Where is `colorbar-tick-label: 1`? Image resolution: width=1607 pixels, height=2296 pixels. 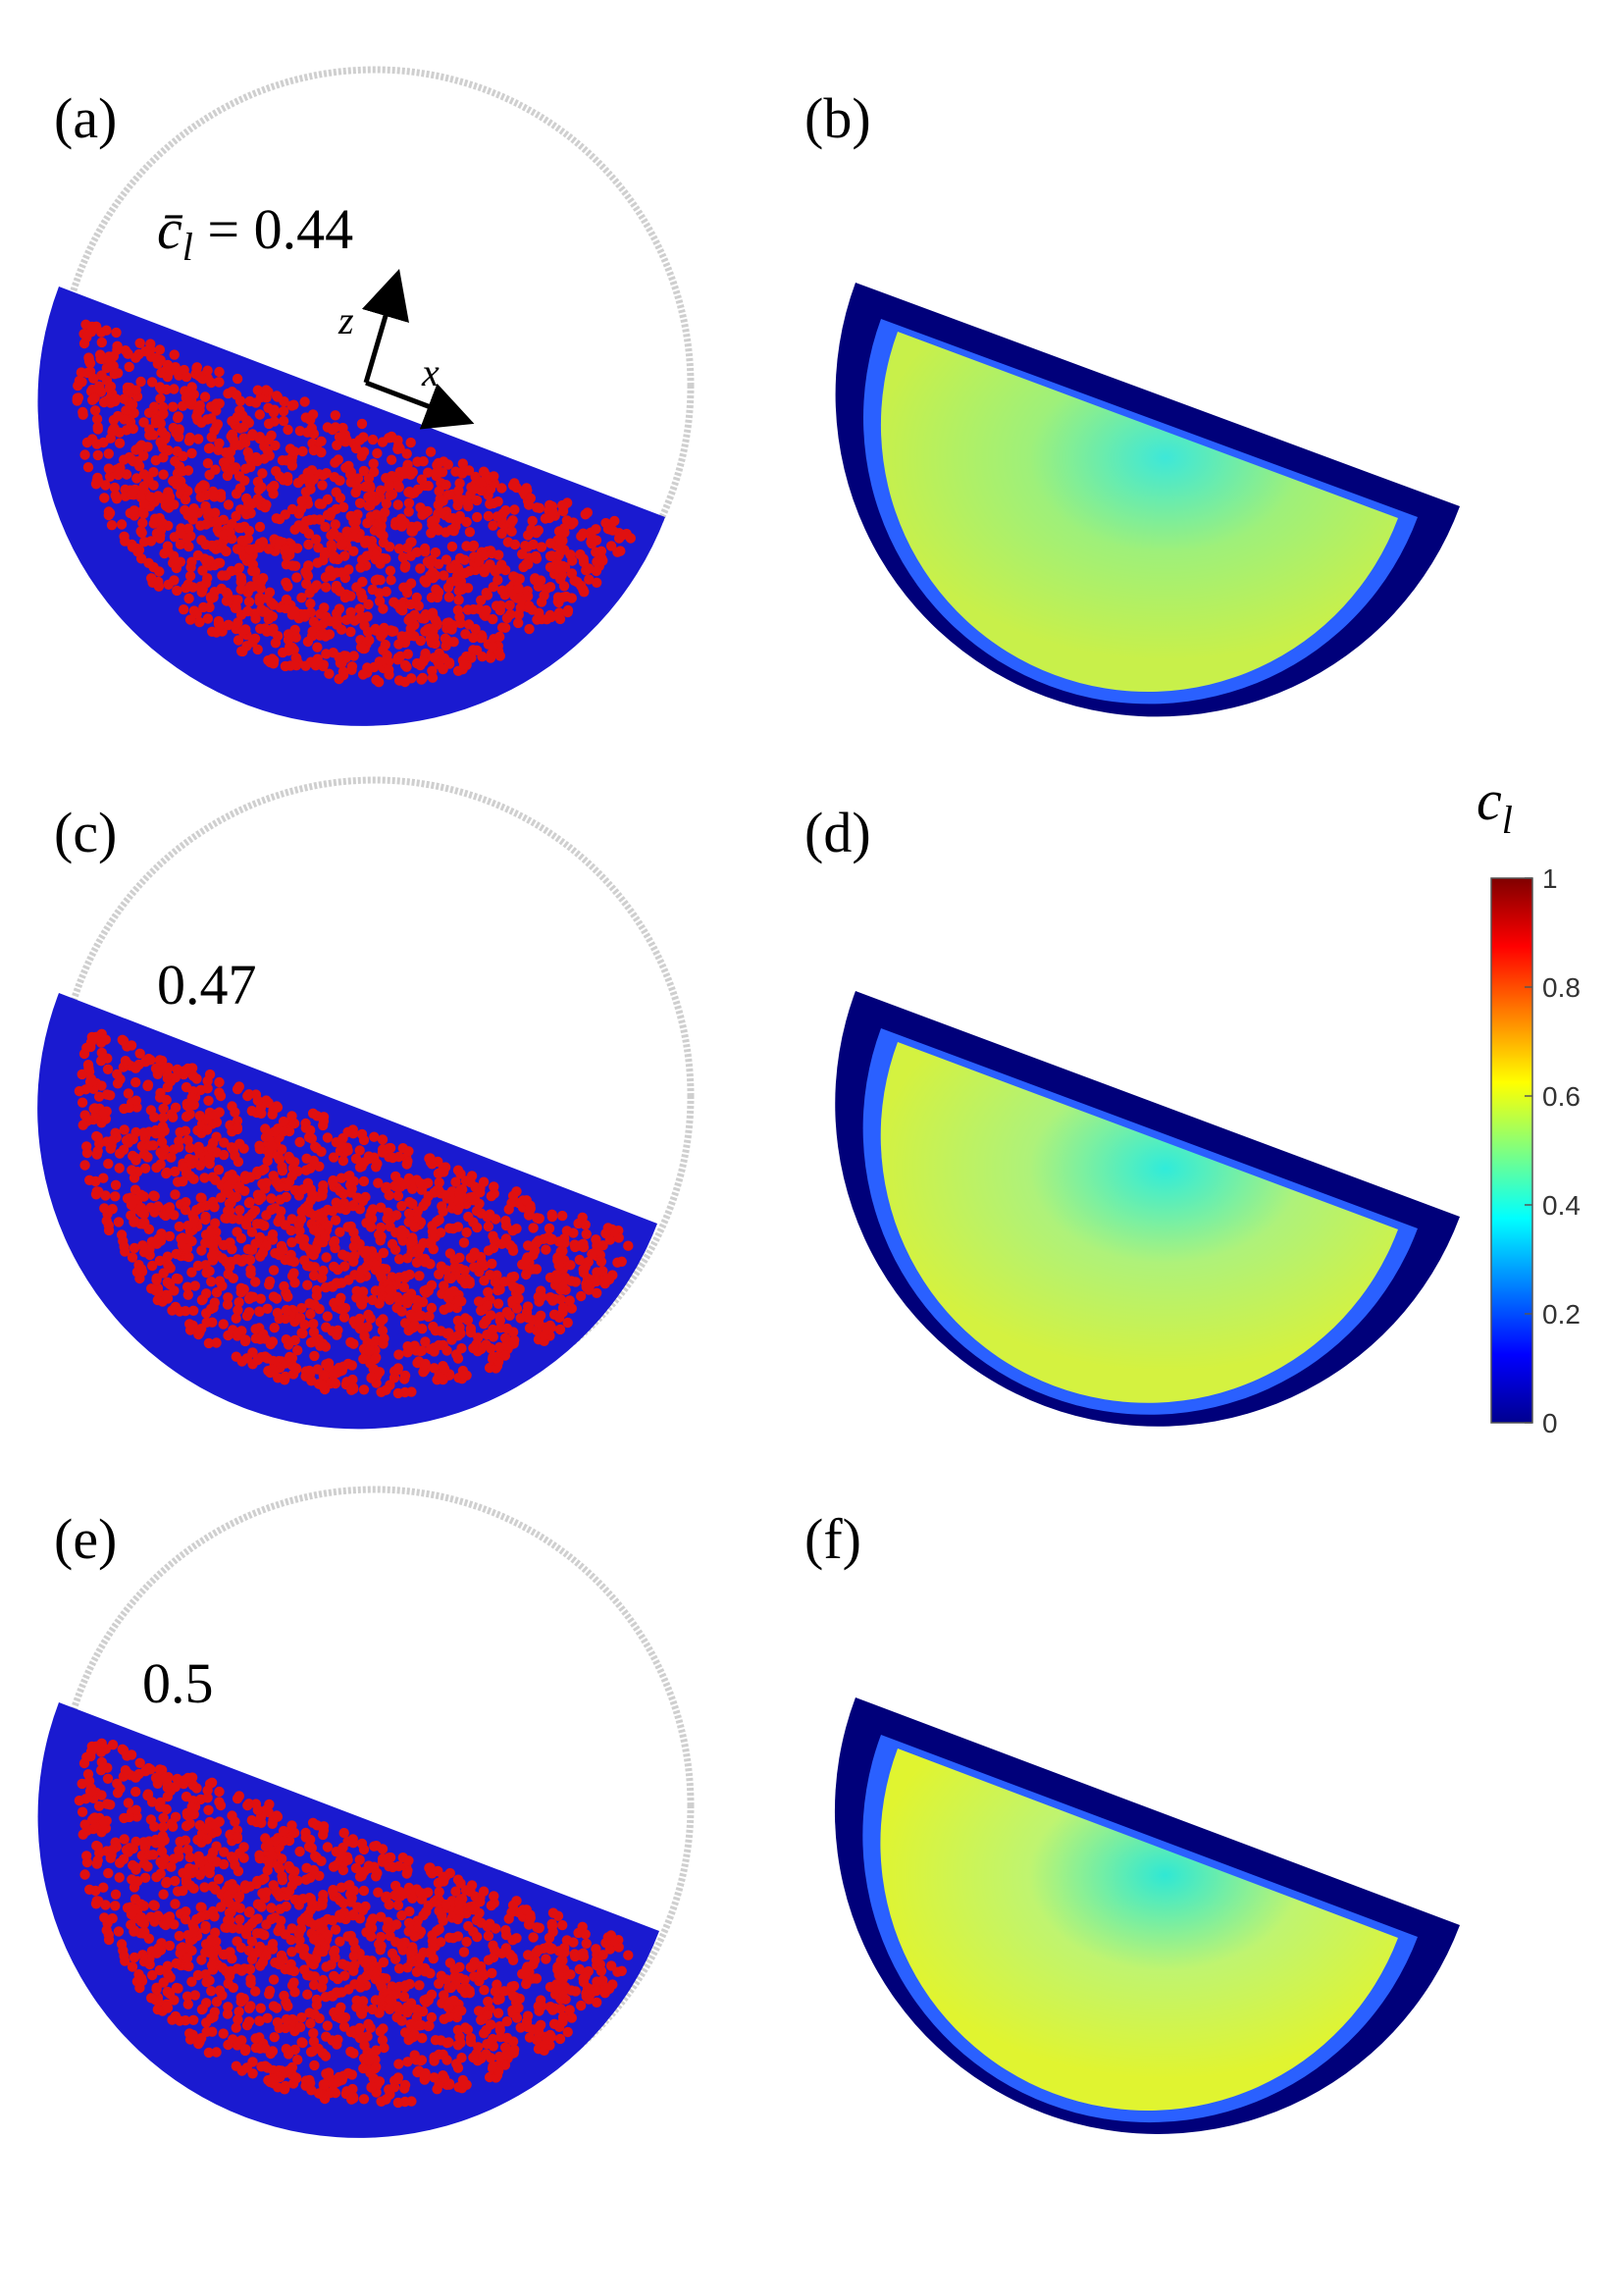 colorbar-tick-label: 1 is located at coordinates (1550, 878).